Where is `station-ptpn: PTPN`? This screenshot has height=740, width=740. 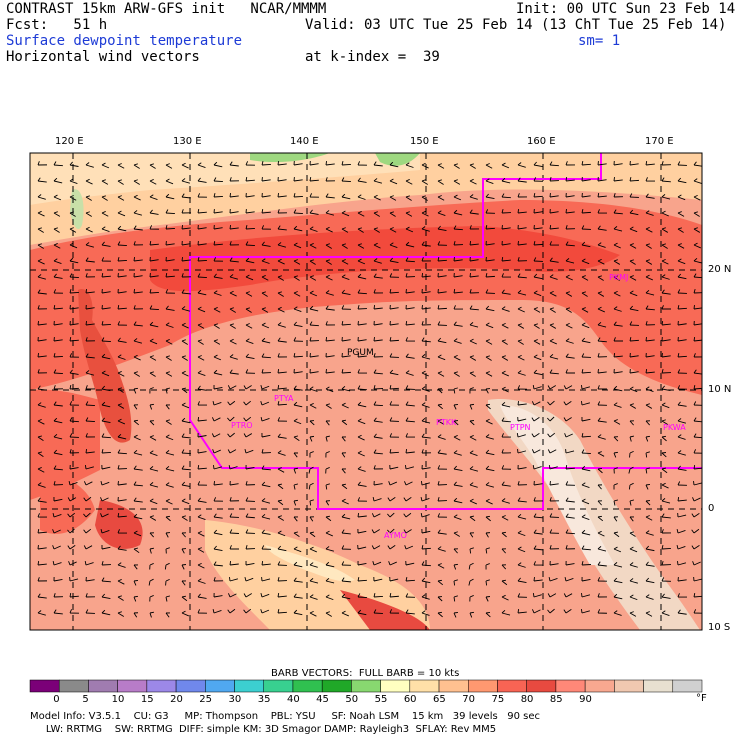
station-ptpn: PTPN is located at coordinates (520, 427).